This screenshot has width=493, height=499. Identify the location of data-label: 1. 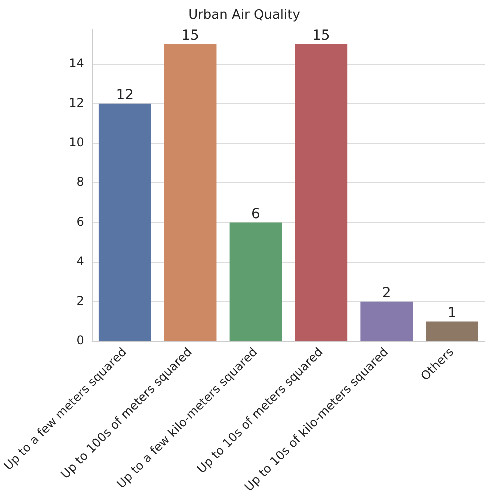
(452, 313).